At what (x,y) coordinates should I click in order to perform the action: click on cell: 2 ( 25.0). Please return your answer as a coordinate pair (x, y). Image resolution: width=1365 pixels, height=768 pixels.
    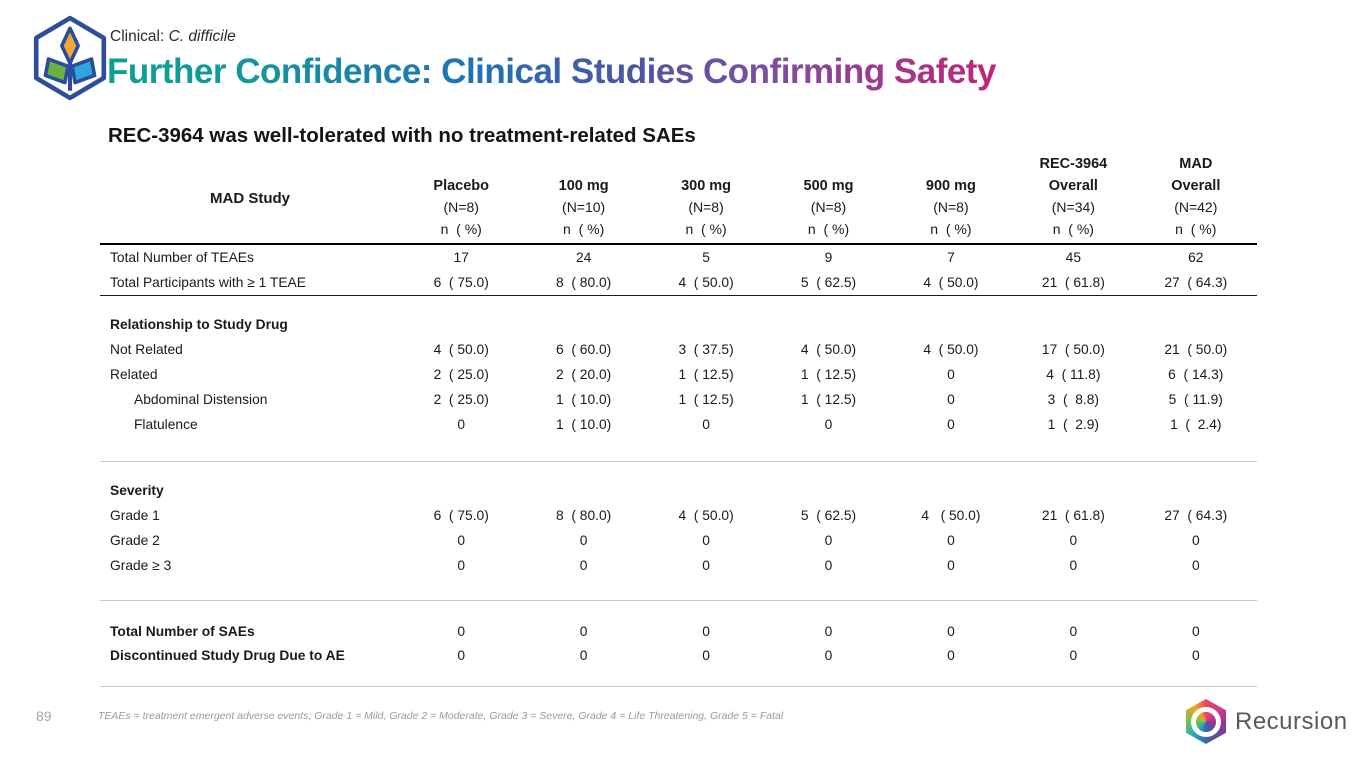
    Looking at the image, I should click on (461, 375).